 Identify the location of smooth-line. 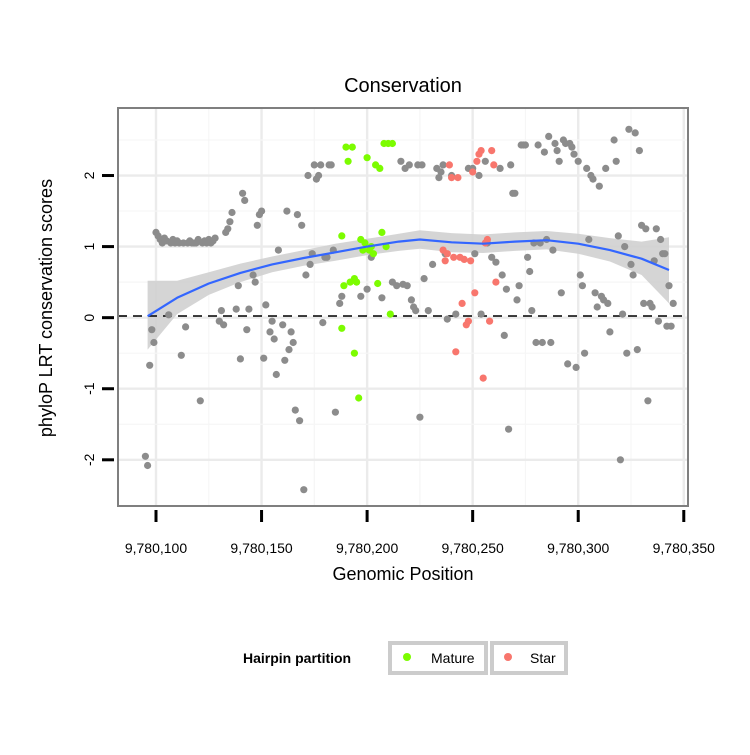
(408, 278).